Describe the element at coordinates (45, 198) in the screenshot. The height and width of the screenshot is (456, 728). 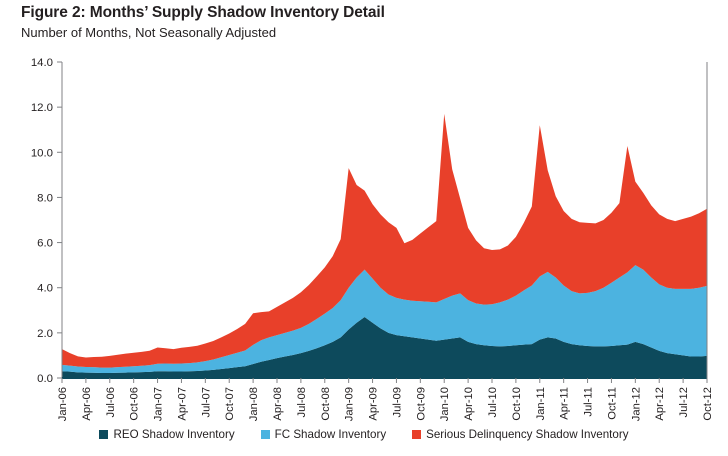
I see `y-tick-label: 8.0` at that location.